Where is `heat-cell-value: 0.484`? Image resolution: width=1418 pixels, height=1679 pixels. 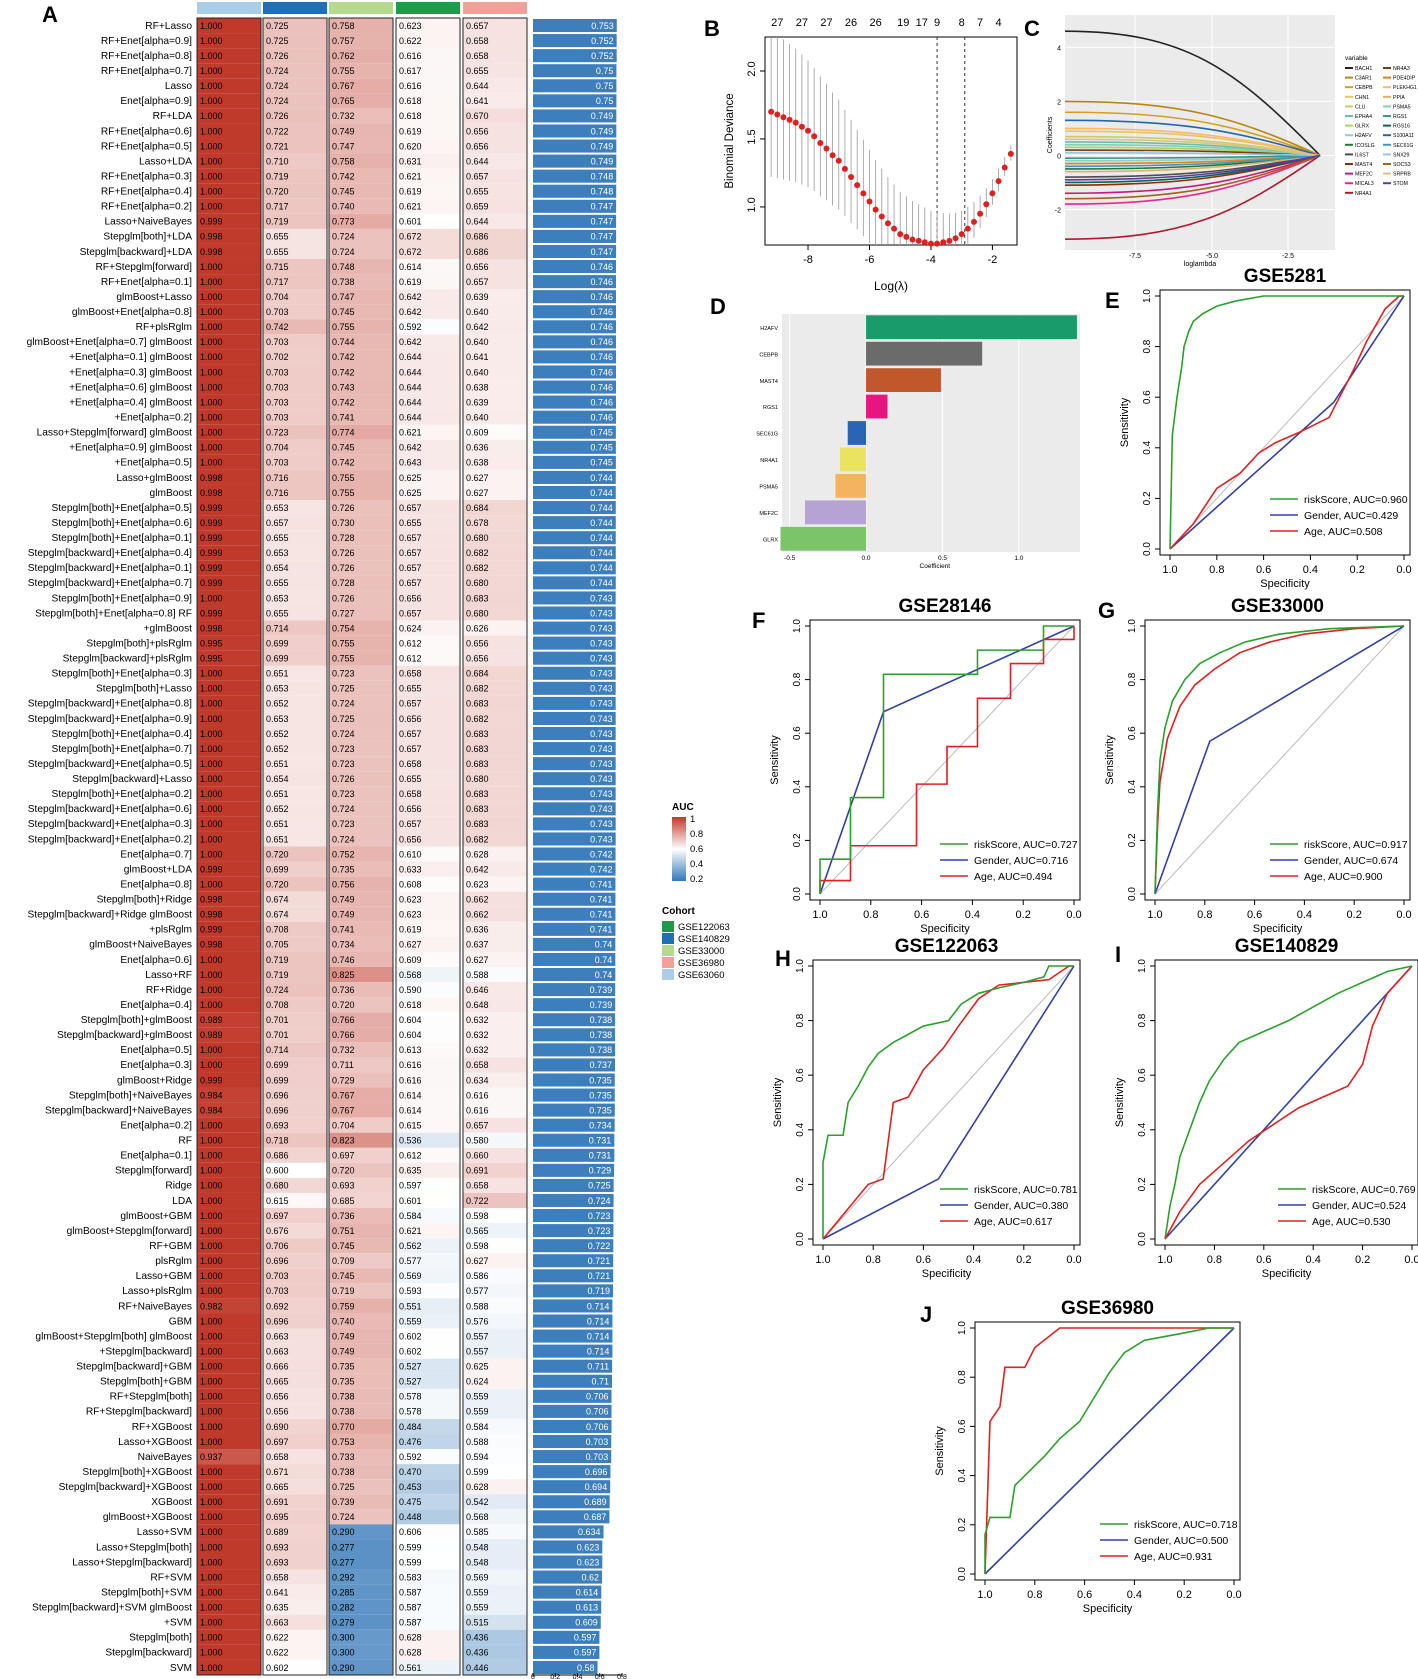
heat-cell-value: 0.484 is located at coordinates (410, 1427).